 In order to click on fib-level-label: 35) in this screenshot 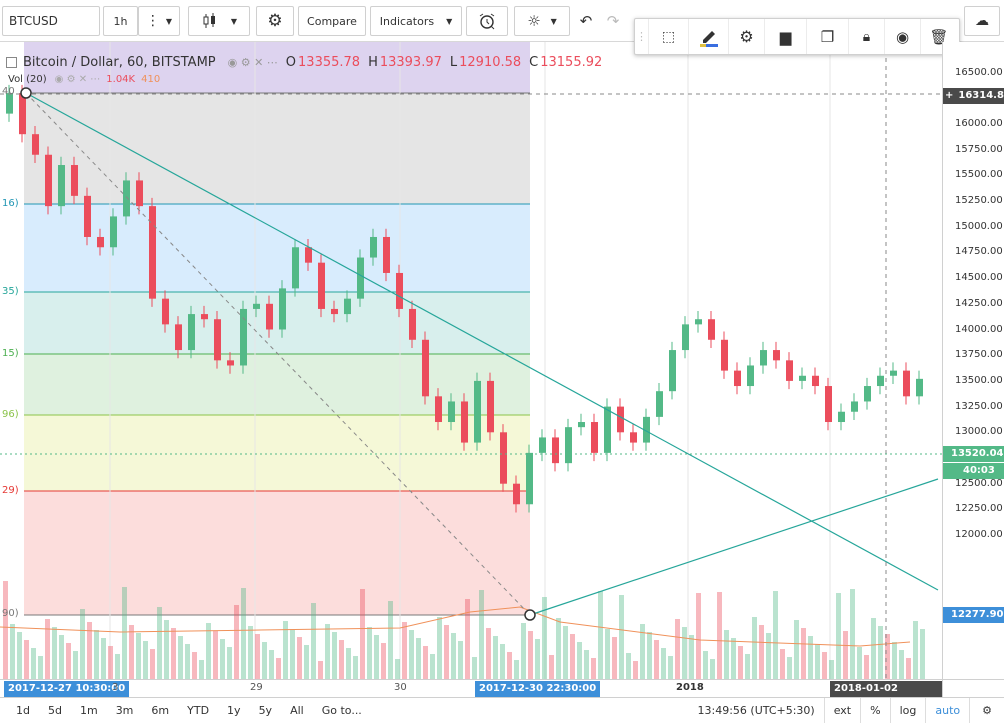, I will do `click(10, 291)`.